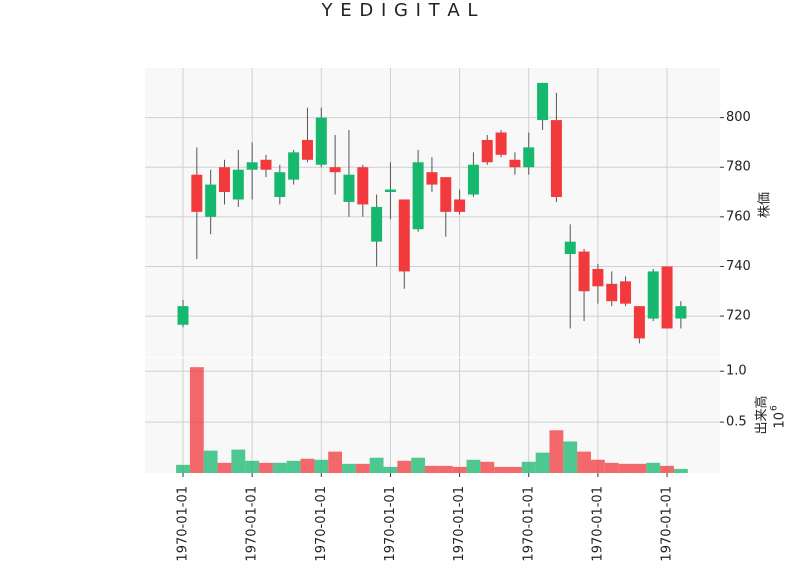 The height and width of the screenshot is (575, 800). Describe the element at coordinates (736, 371) in the screenshot. I see `y-tick-label: 1.0` at that location.